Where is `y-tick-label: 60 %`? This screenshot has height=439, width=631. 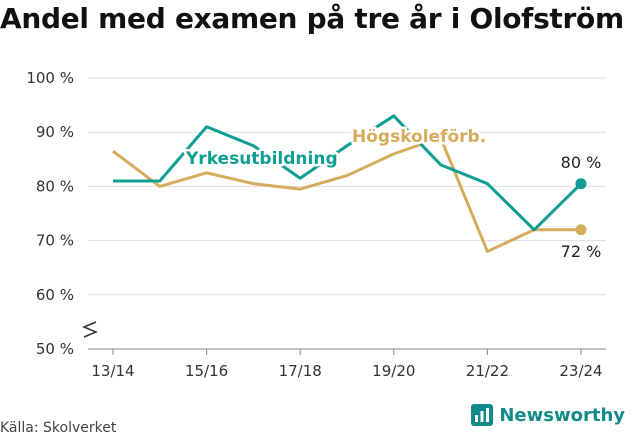 y-tick-label: 60 % is located at coordinates (55, 295).